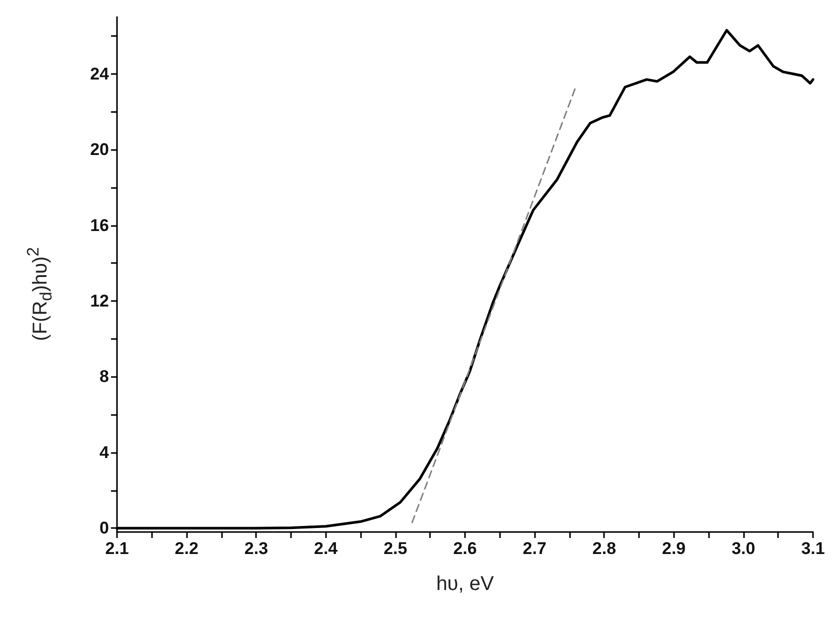 The image size is (835, 619). I want to click on x-tick-label: 2.5, so click(396, 548).